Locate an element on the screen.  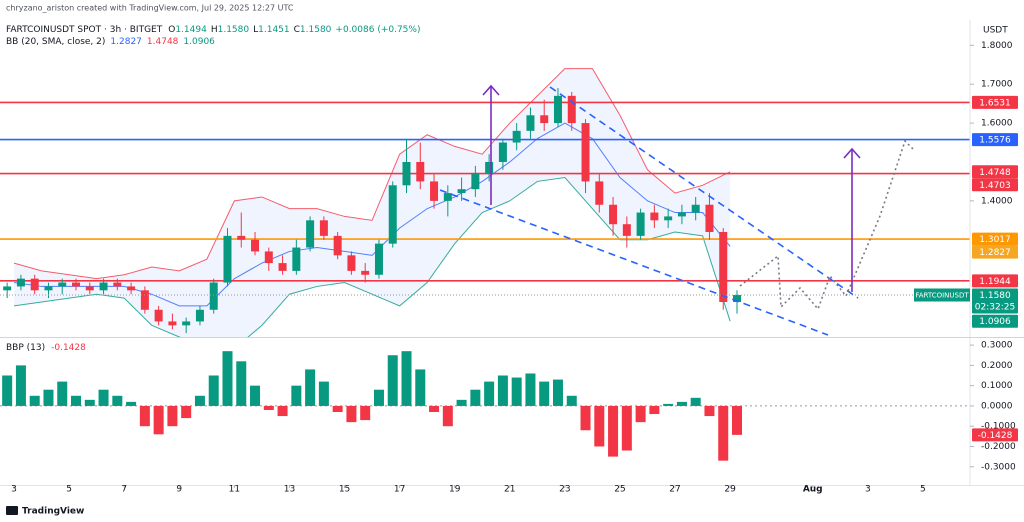
x-tick-label: 15 is located at coordinates (344, 490).